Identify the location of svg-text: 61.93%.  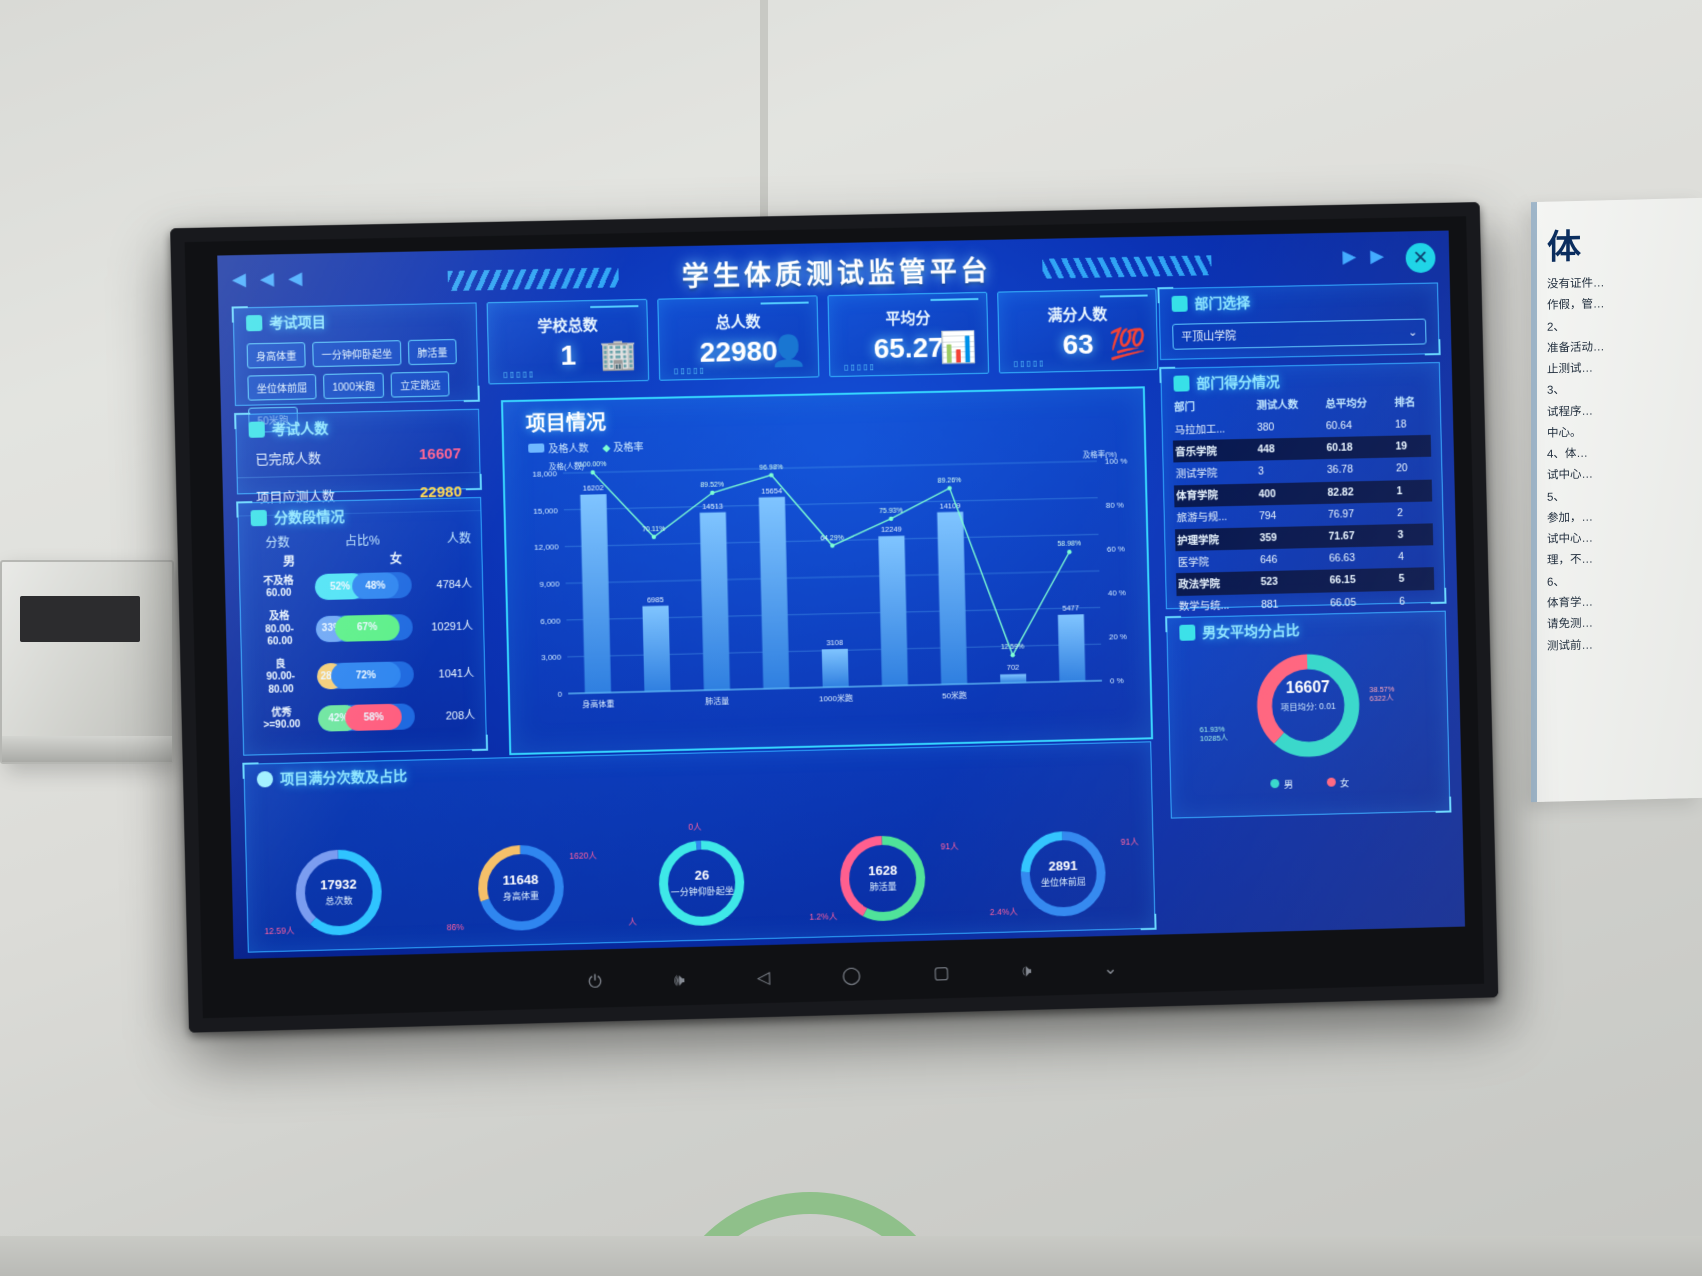
(1212, 730).